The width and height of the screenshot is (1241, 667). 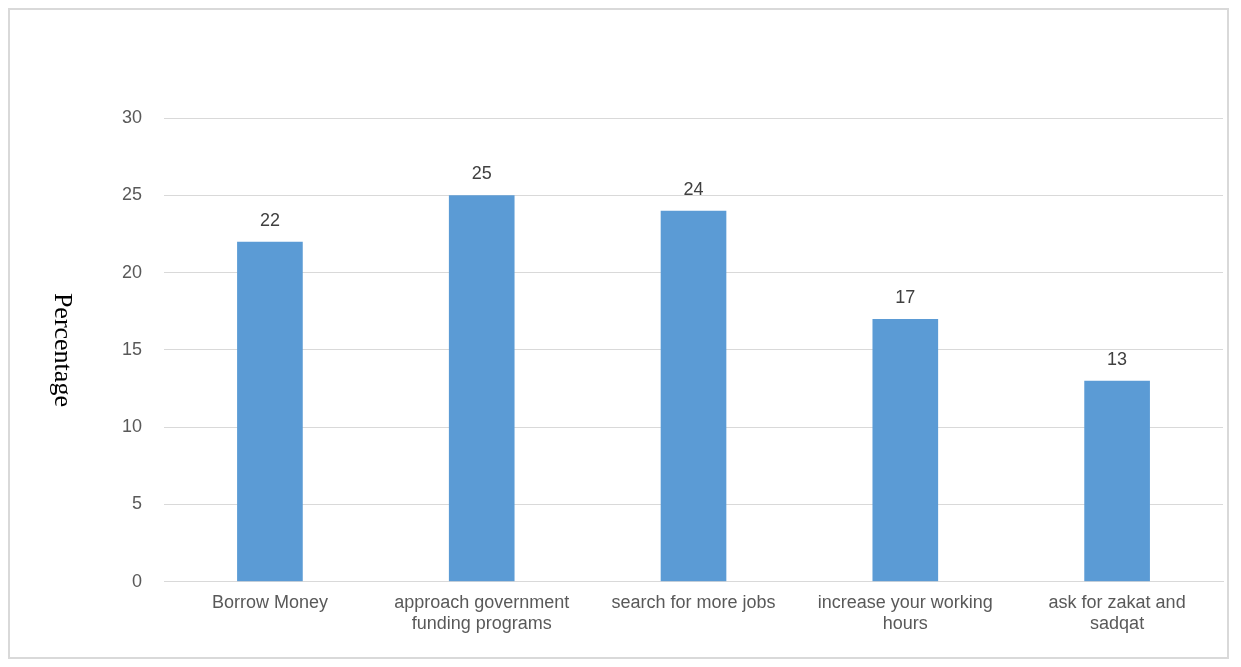 What do you see at coordinates (693, 188) in the screenshot?
I see `data-label: 24` at bounding box center [693, 188].